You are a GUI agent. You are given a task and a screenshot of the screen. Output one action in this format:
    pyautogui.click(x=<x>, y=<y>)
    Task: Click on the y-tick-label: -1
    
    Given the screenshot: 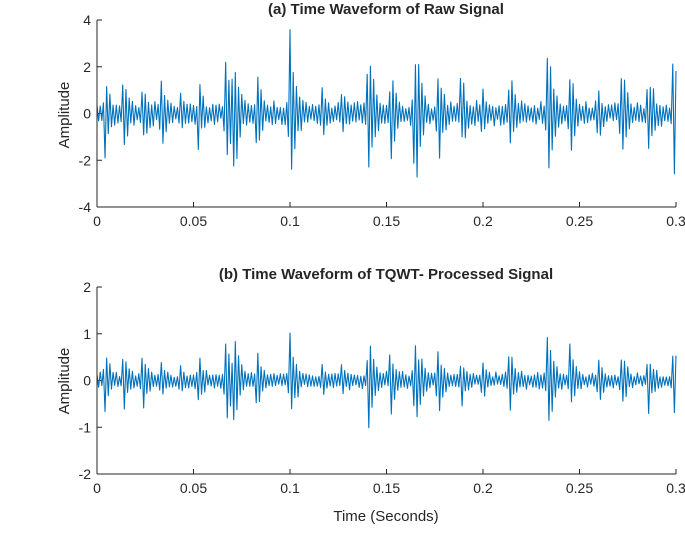 What is the action you would take?
    pyautogui.click(x=85, y=427)
    